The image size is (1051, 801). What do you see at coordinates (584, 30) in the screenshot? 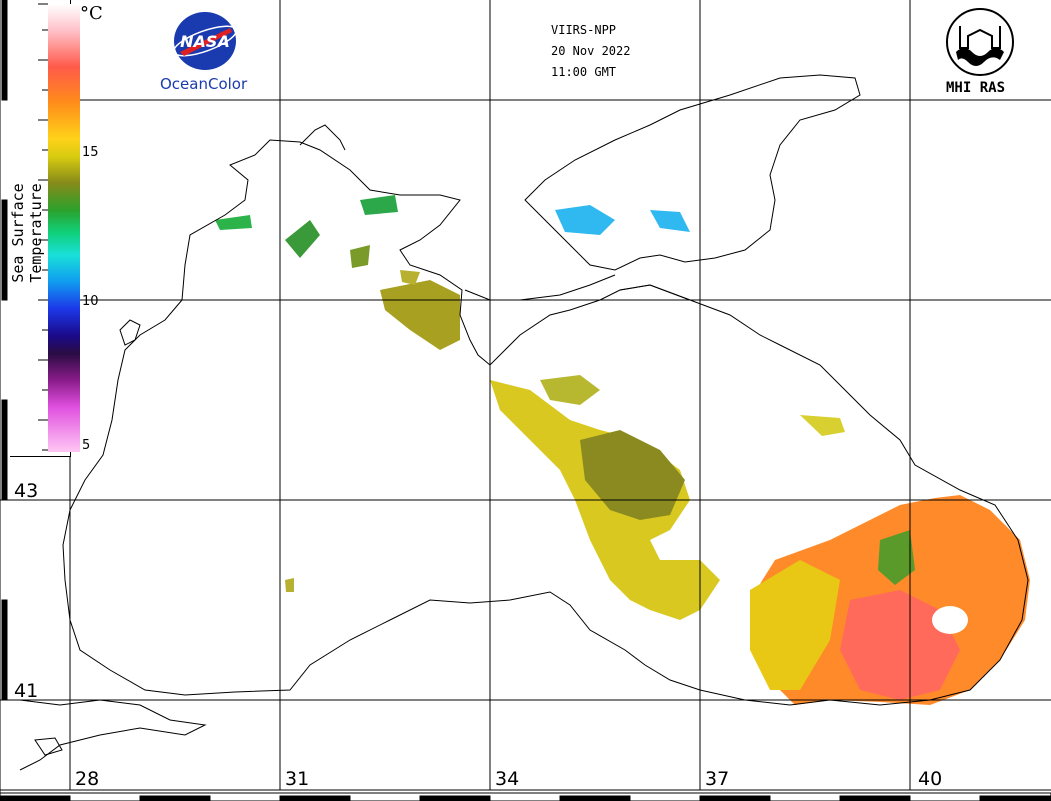
I see `satellite-label: VIIRS-NPP` at bounding box center [584, 30].